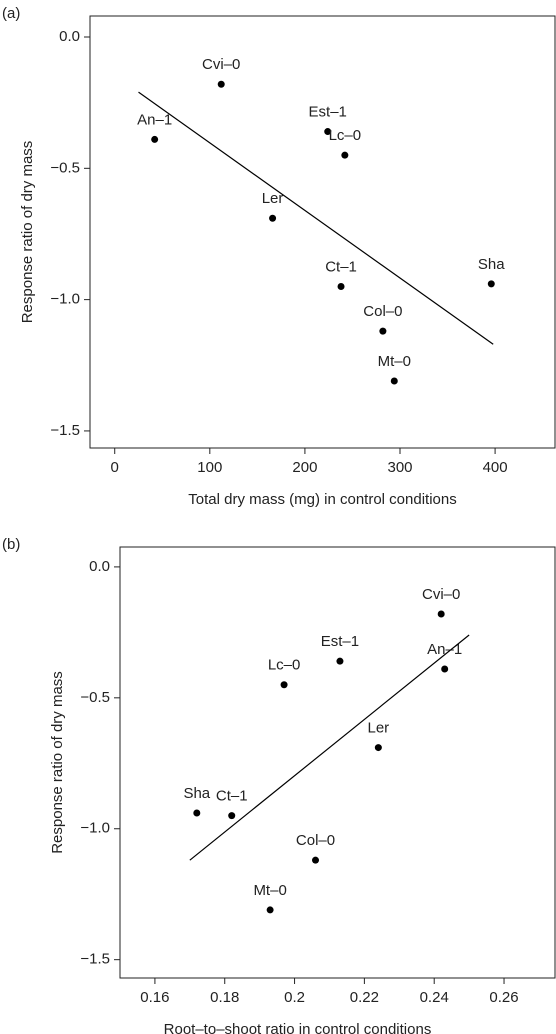  Describe the element at coordinates (115, 467) in the screenshot. I see `x-tick-label: 0` at that location.